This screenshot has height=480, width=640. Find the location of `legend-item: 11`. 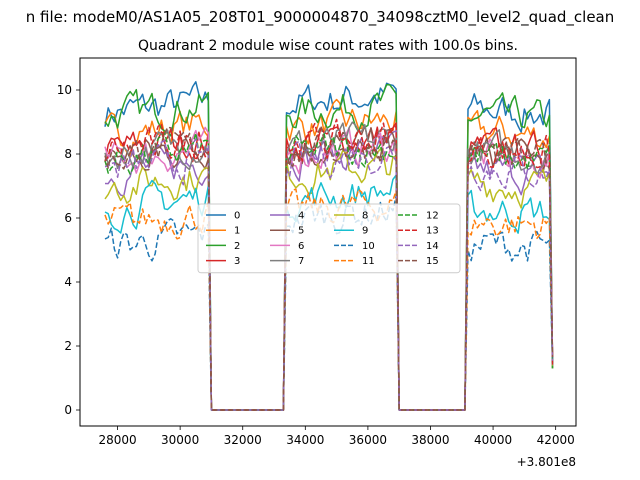

legend-item: 11 is located at coordinates (354, 261).